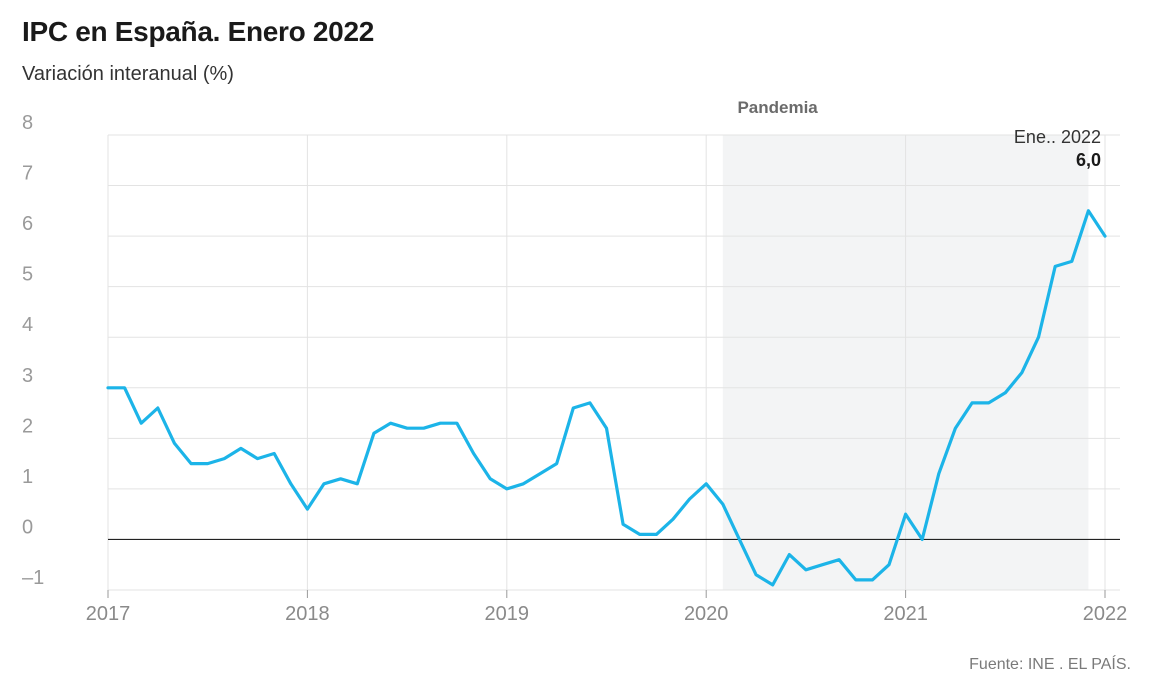 This screenshot has width=1153, height=700. What do you see at coordinates (1050, 664) in the screenshot?
I see `source-note: Fuente: INE . EL PAÍS.` at bounding box center [1050, 664].